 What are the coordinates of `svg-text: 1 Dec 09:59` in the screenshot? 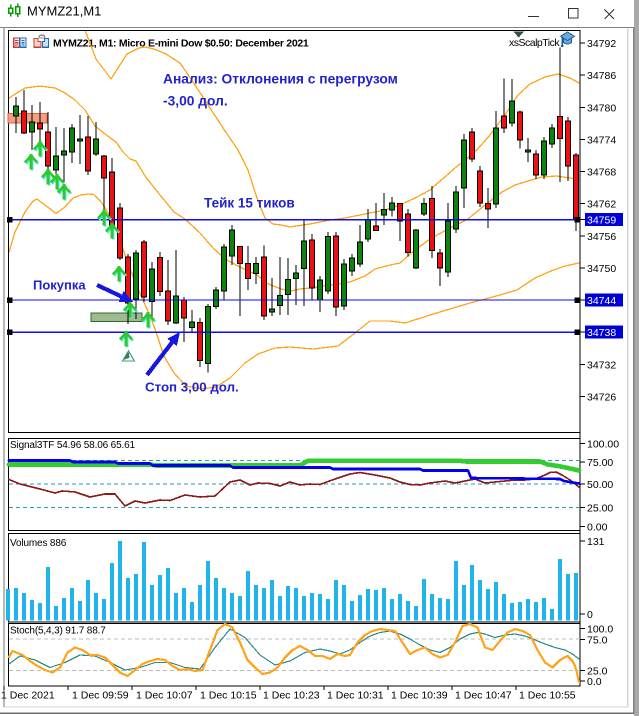 It's located at (100, 696).